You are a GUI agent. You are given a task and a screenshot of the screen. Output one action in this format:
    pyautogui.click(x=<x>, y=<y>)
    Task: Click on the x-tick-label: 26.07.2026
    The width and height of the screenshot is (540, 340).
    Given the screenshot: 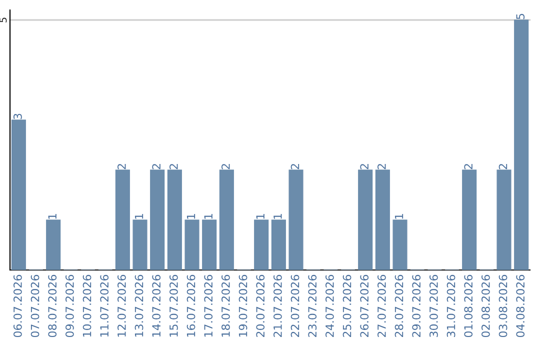 What is the action you would take?
    pyautogui.click(x=364, y=305)
    